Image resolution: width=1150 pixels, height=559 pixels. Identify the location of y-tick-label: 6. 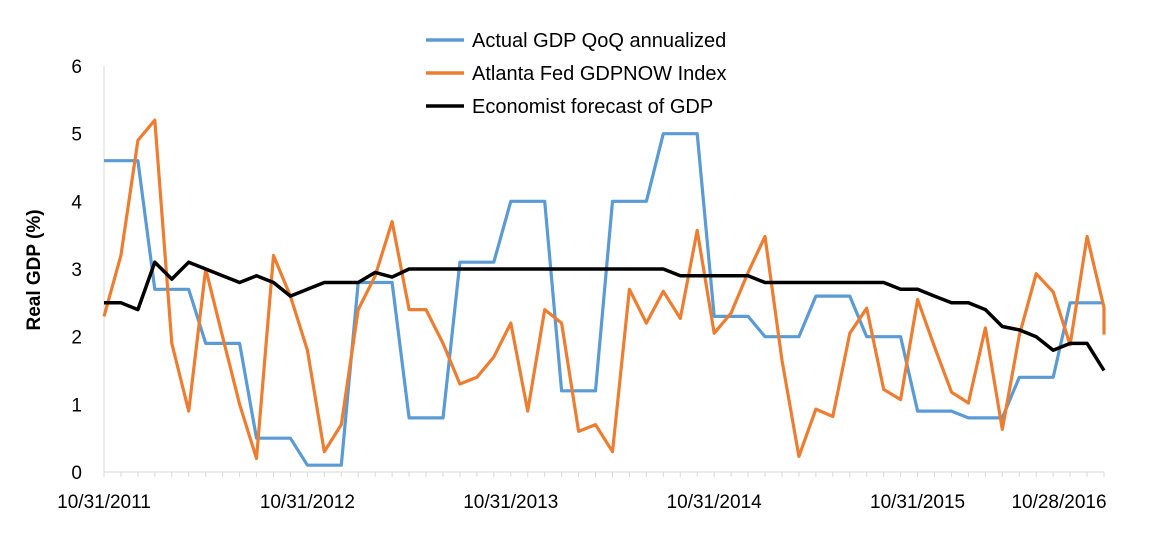
(76, 67).